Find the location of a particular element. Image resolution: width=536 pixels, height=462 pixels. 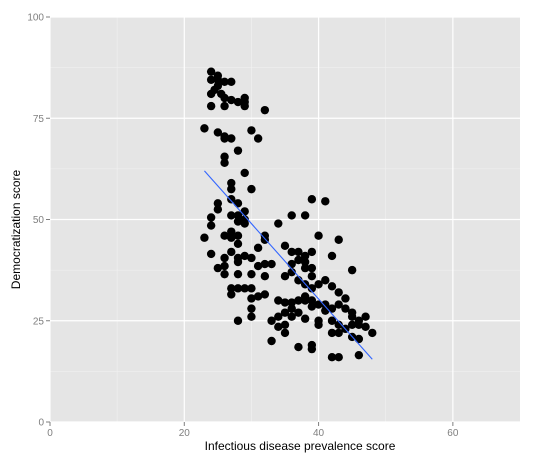

y-tick-label: 25 is located at coordinates (39, 321).